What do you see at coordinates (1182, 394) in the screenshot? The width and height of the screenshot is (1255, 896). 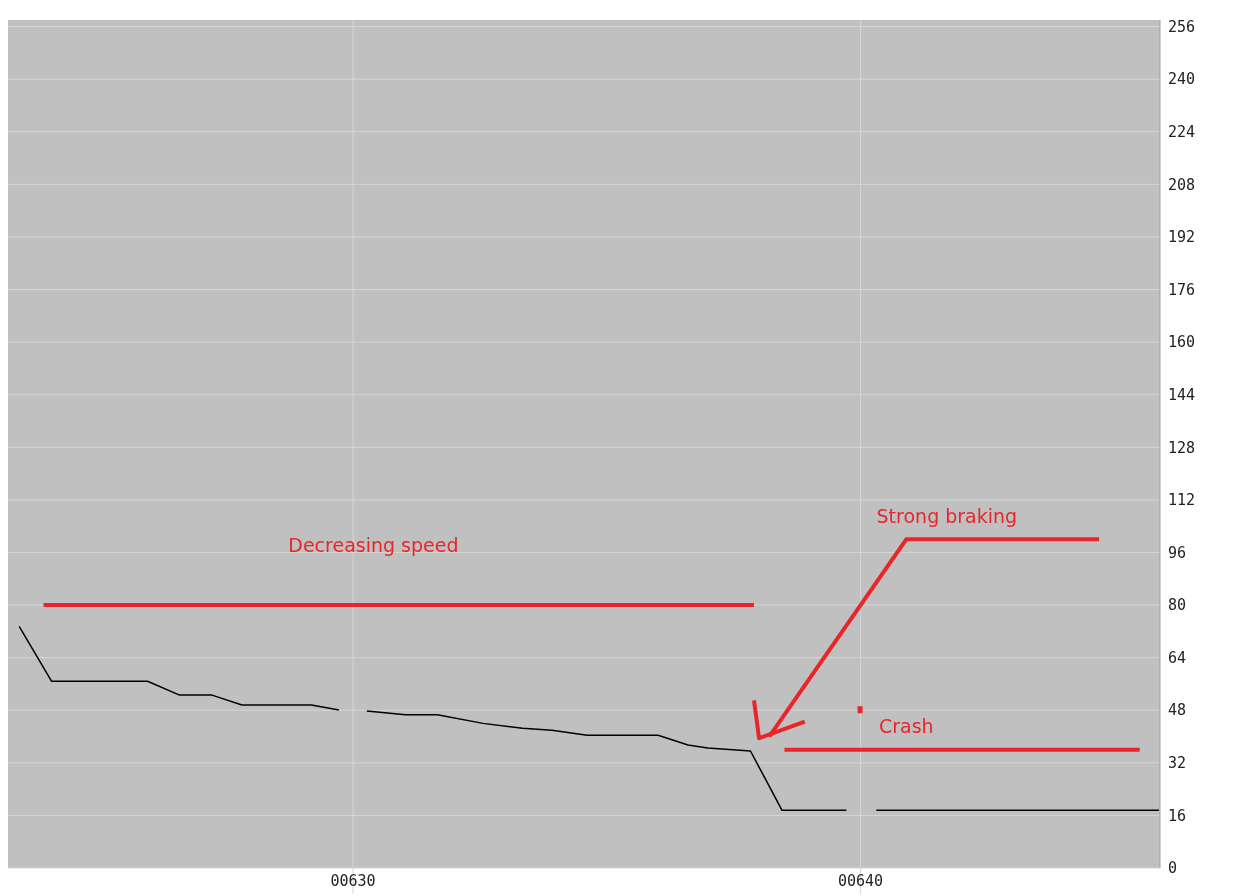 I see `y-tick-label: 144` at bounding box center [1182, 394].